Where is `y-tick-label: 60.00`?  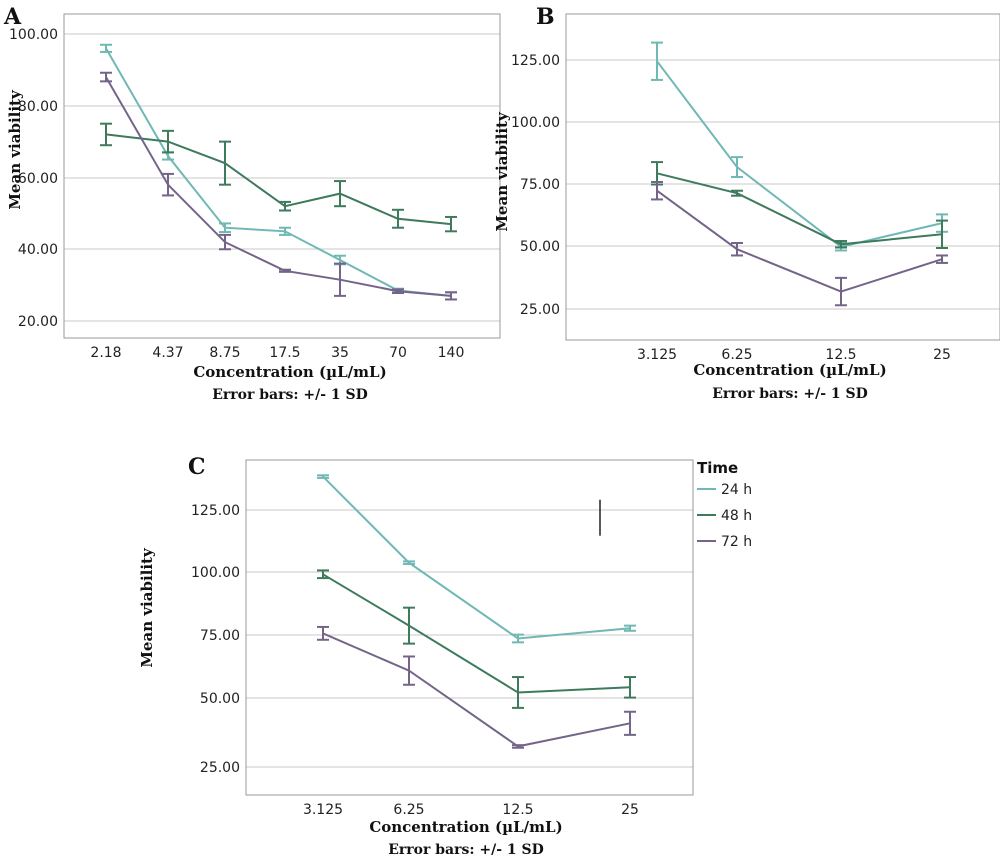 y-tick-label: 60.00 is located at coordinates (38, 179).